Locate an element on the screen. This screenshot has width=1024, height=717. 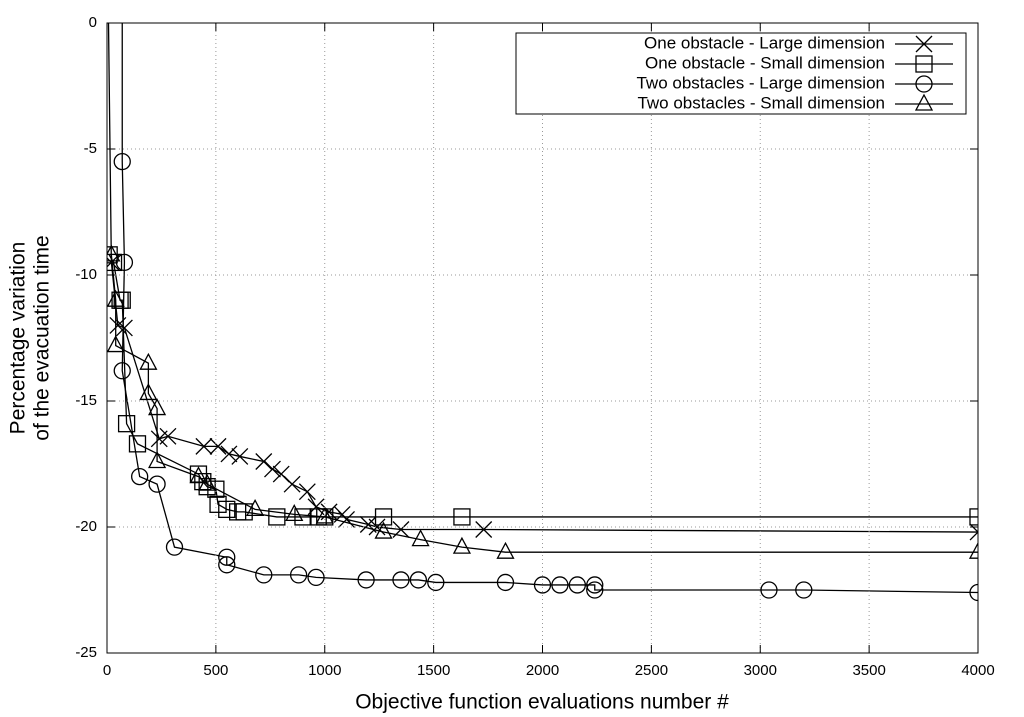
legend-label: Two obstacles - Small dimension is located at coordinates (761, 102).